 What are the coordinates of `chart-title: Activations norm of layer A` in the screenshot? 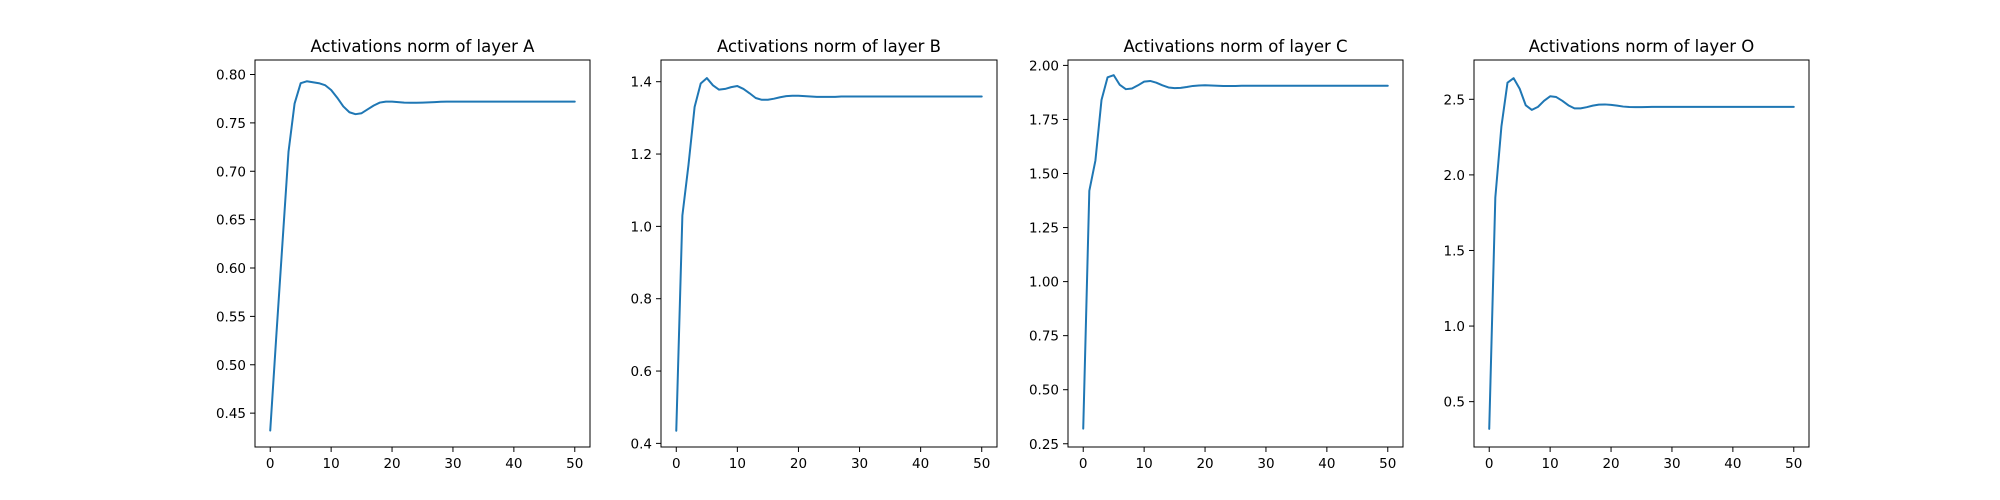 It's located at (423, 46).